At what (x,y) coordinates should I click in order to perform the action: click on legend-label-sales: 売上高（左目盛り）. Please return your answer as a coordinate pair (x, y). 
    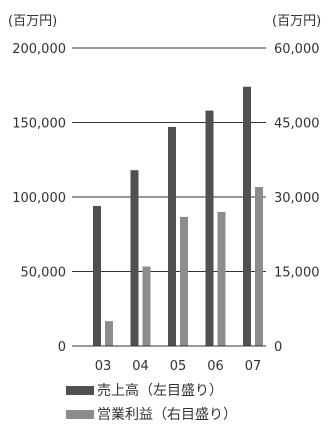
    Looking at the image, I should click on (160, 391).